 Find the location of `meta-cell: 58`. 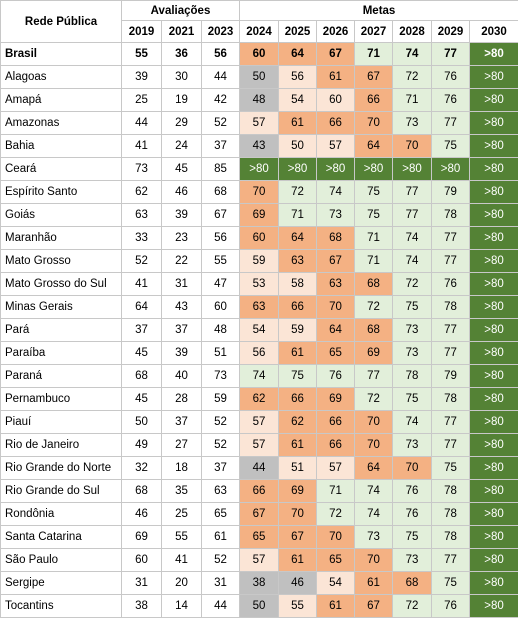

meta-cell: 58 is located at coordinates (298, 284).